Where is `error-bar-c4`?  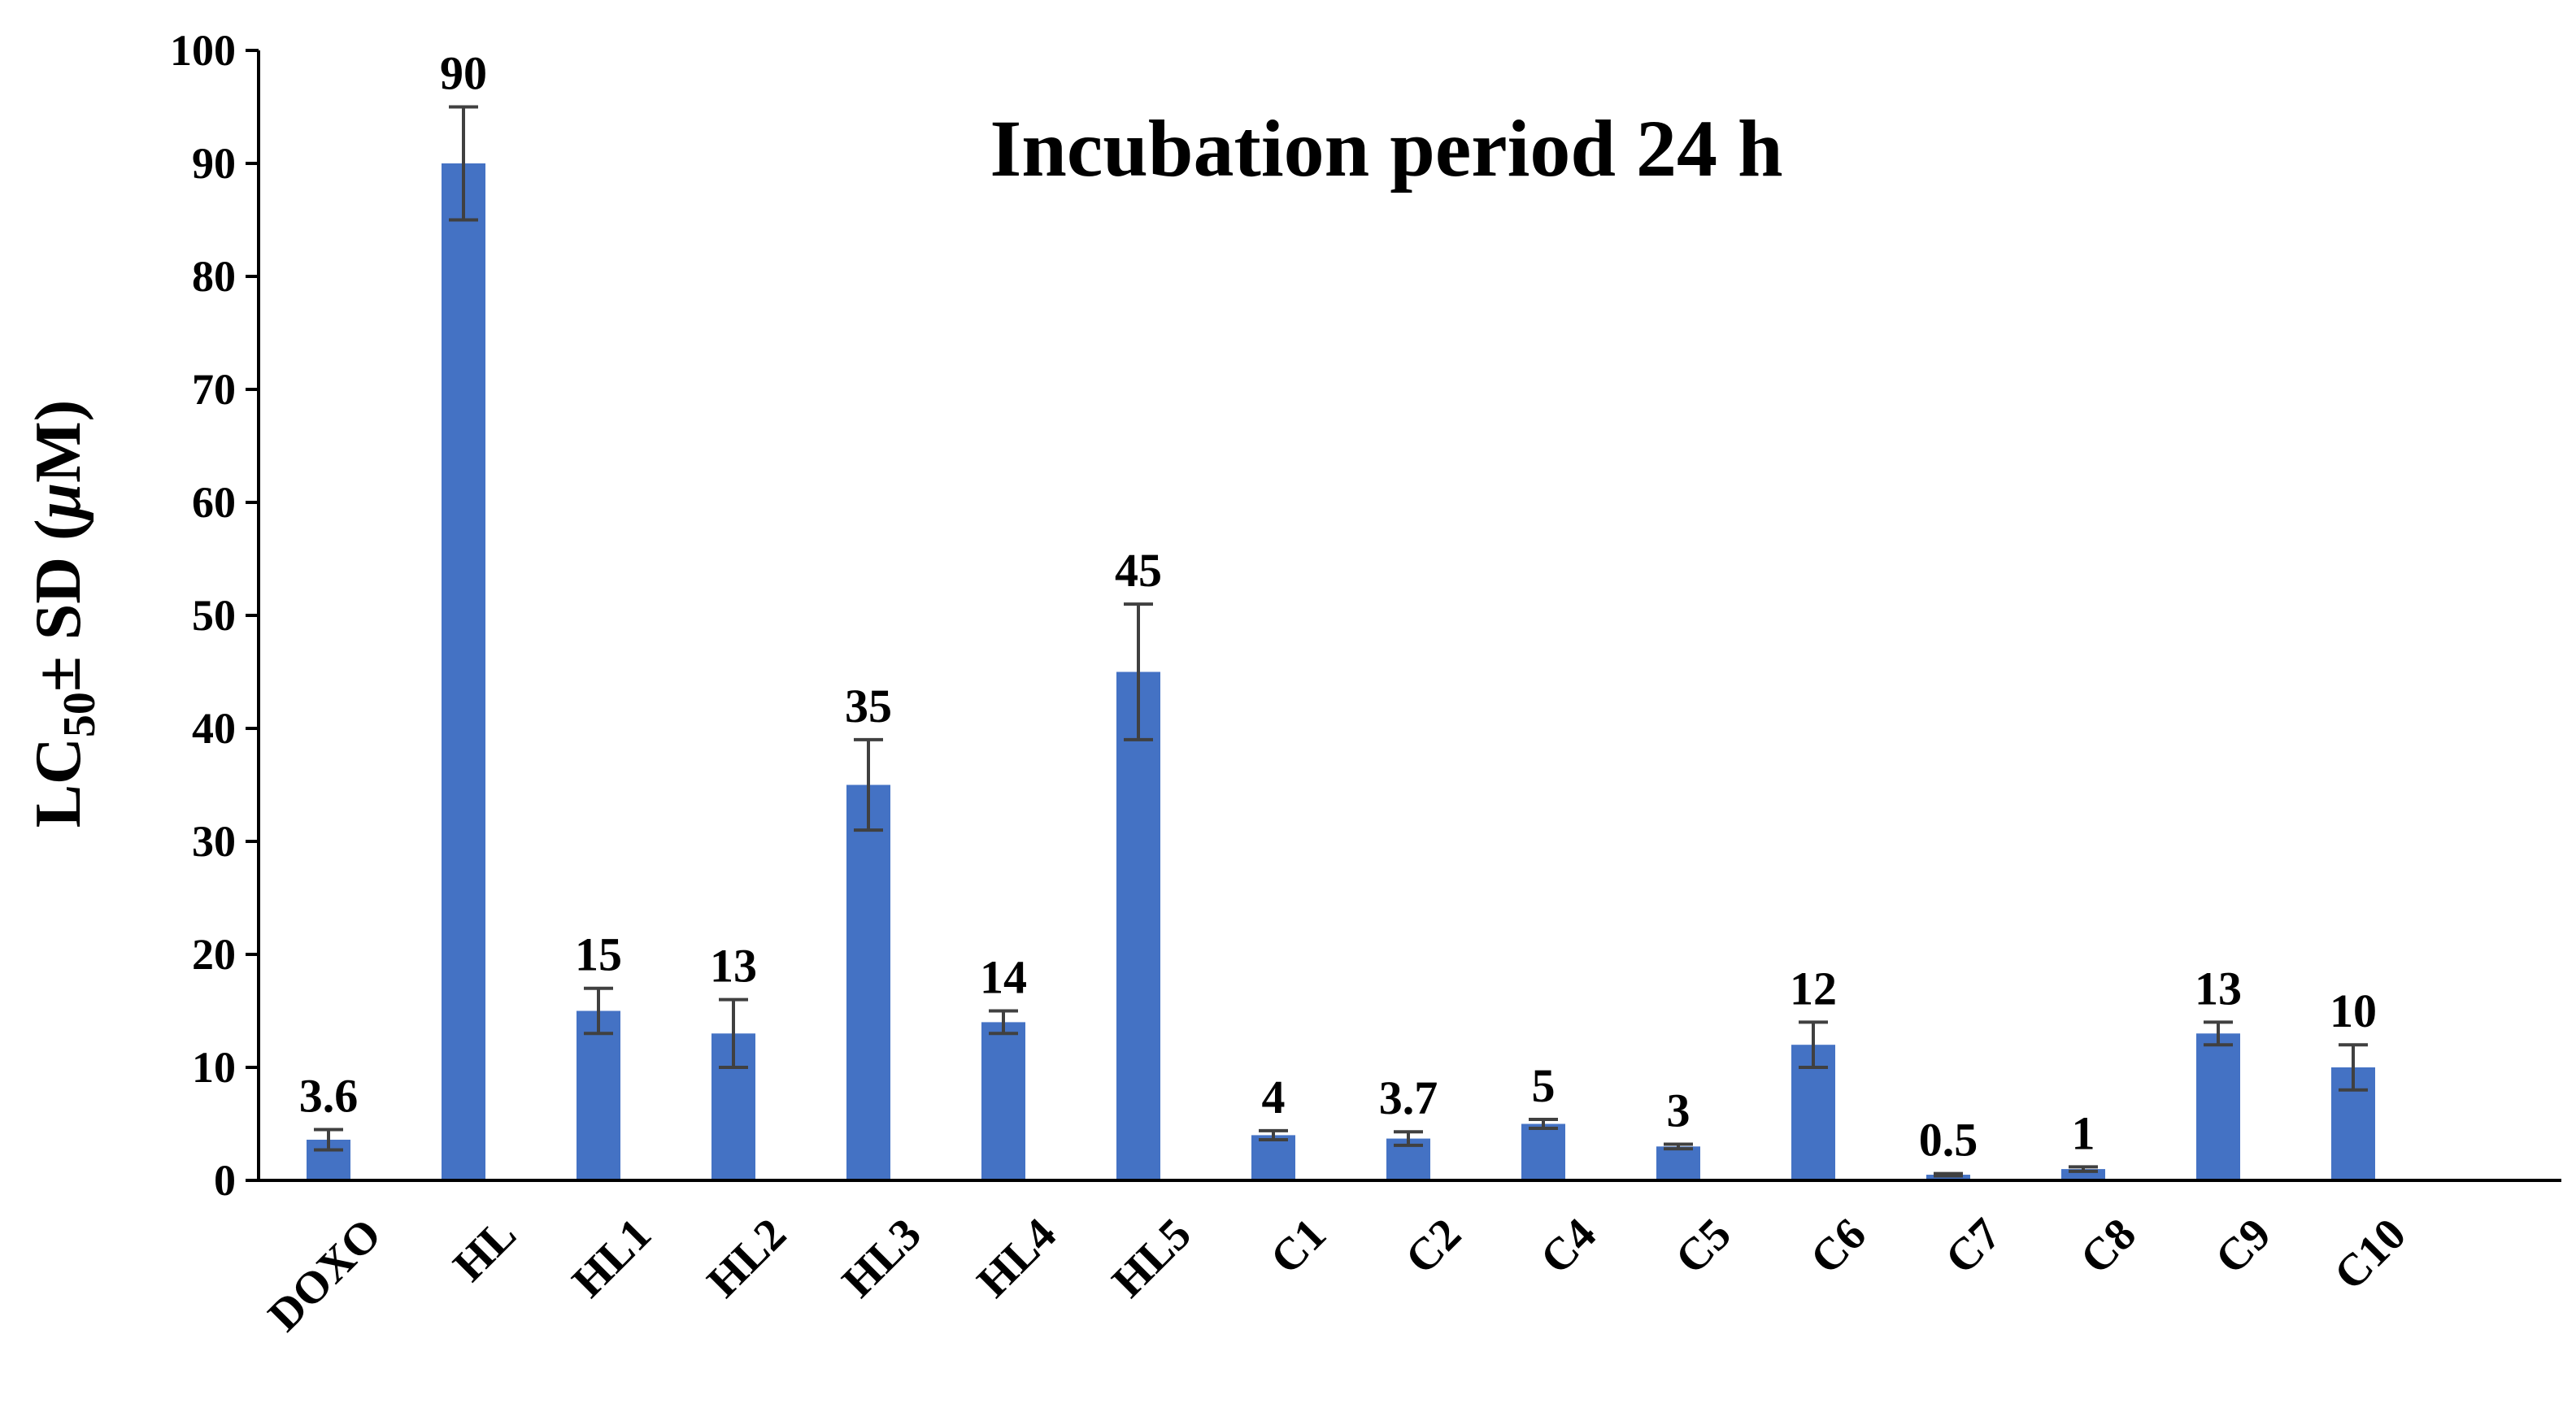 error-bar-c4 is located at coordinates (1544, 1124).